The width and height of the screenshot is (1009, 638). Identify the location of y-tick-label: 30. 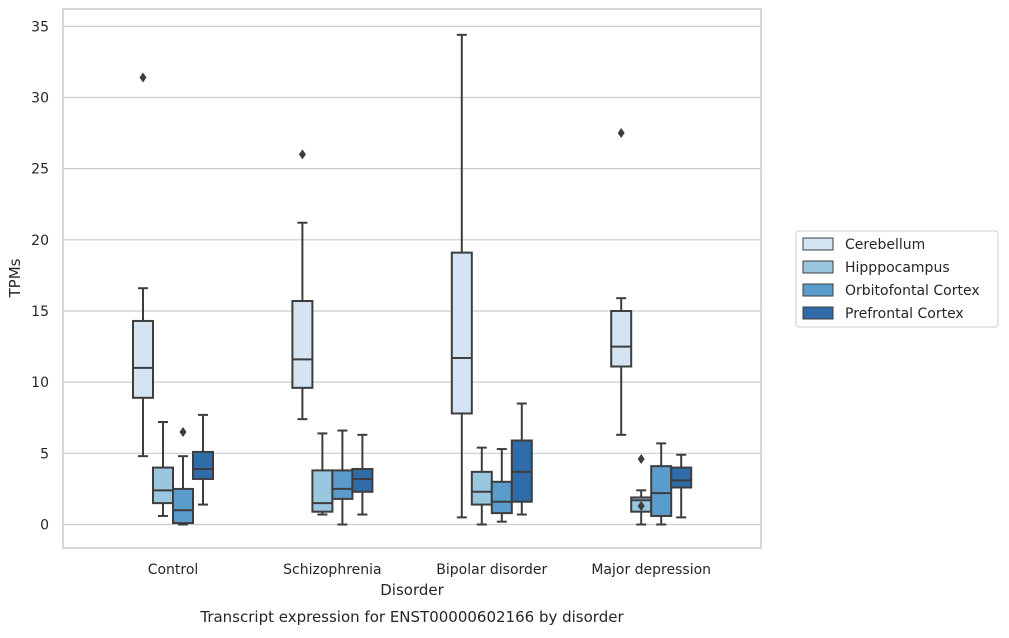
(40, 98).